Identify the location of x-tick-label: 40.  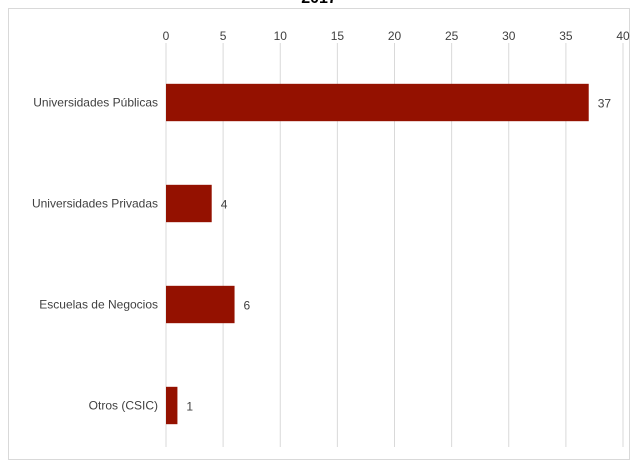
(623, 36).